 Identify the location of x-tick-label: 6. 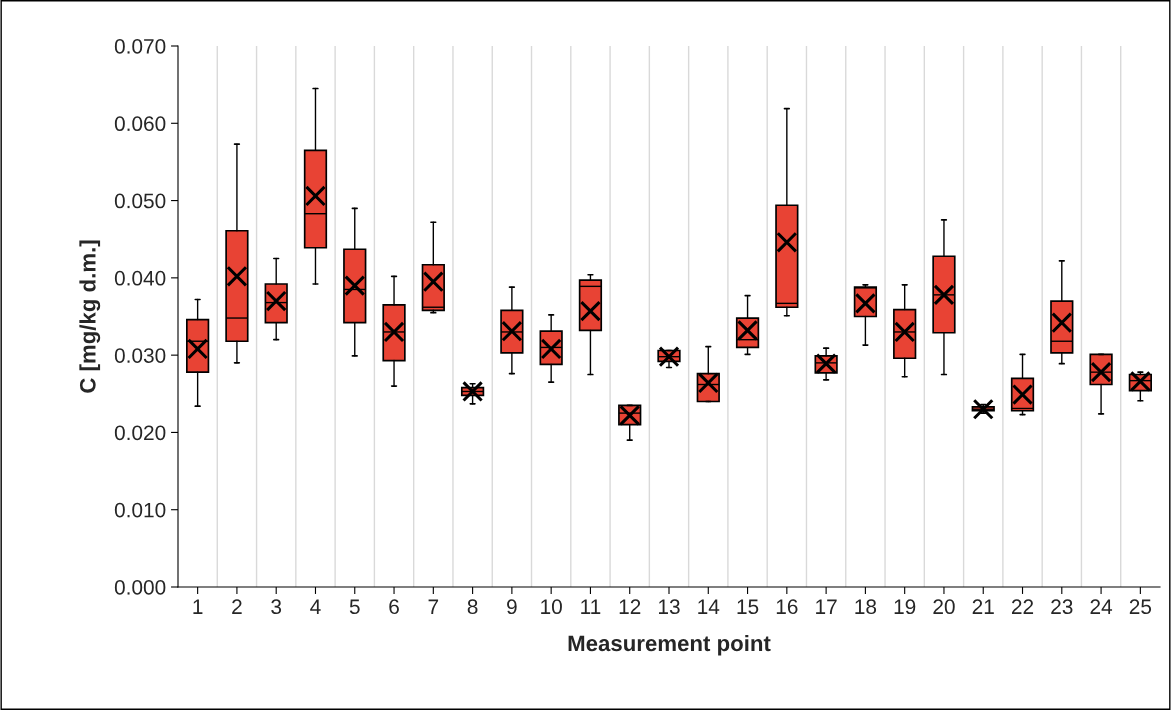
(394, 607).